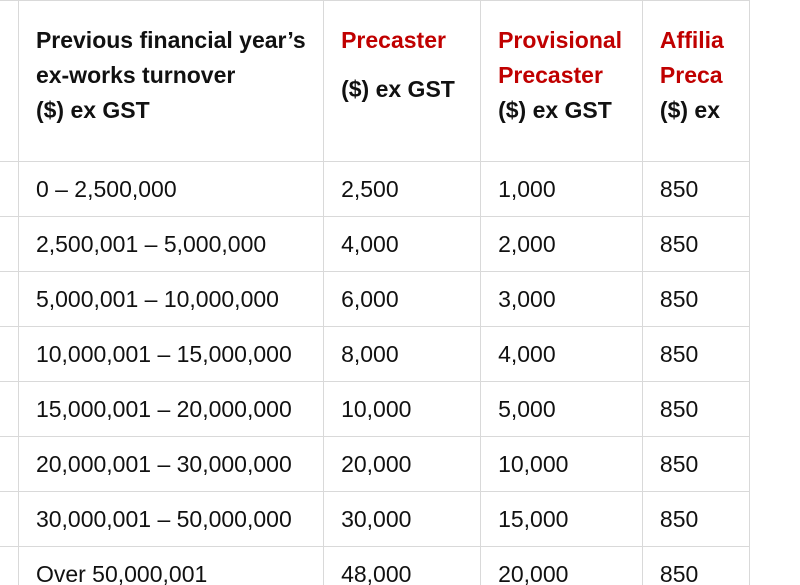  What do you see at coordinates (92, 110) in the screenshot?
I see `header-turnover-line3: ($) ex GST` at bounding box center [92, 110].